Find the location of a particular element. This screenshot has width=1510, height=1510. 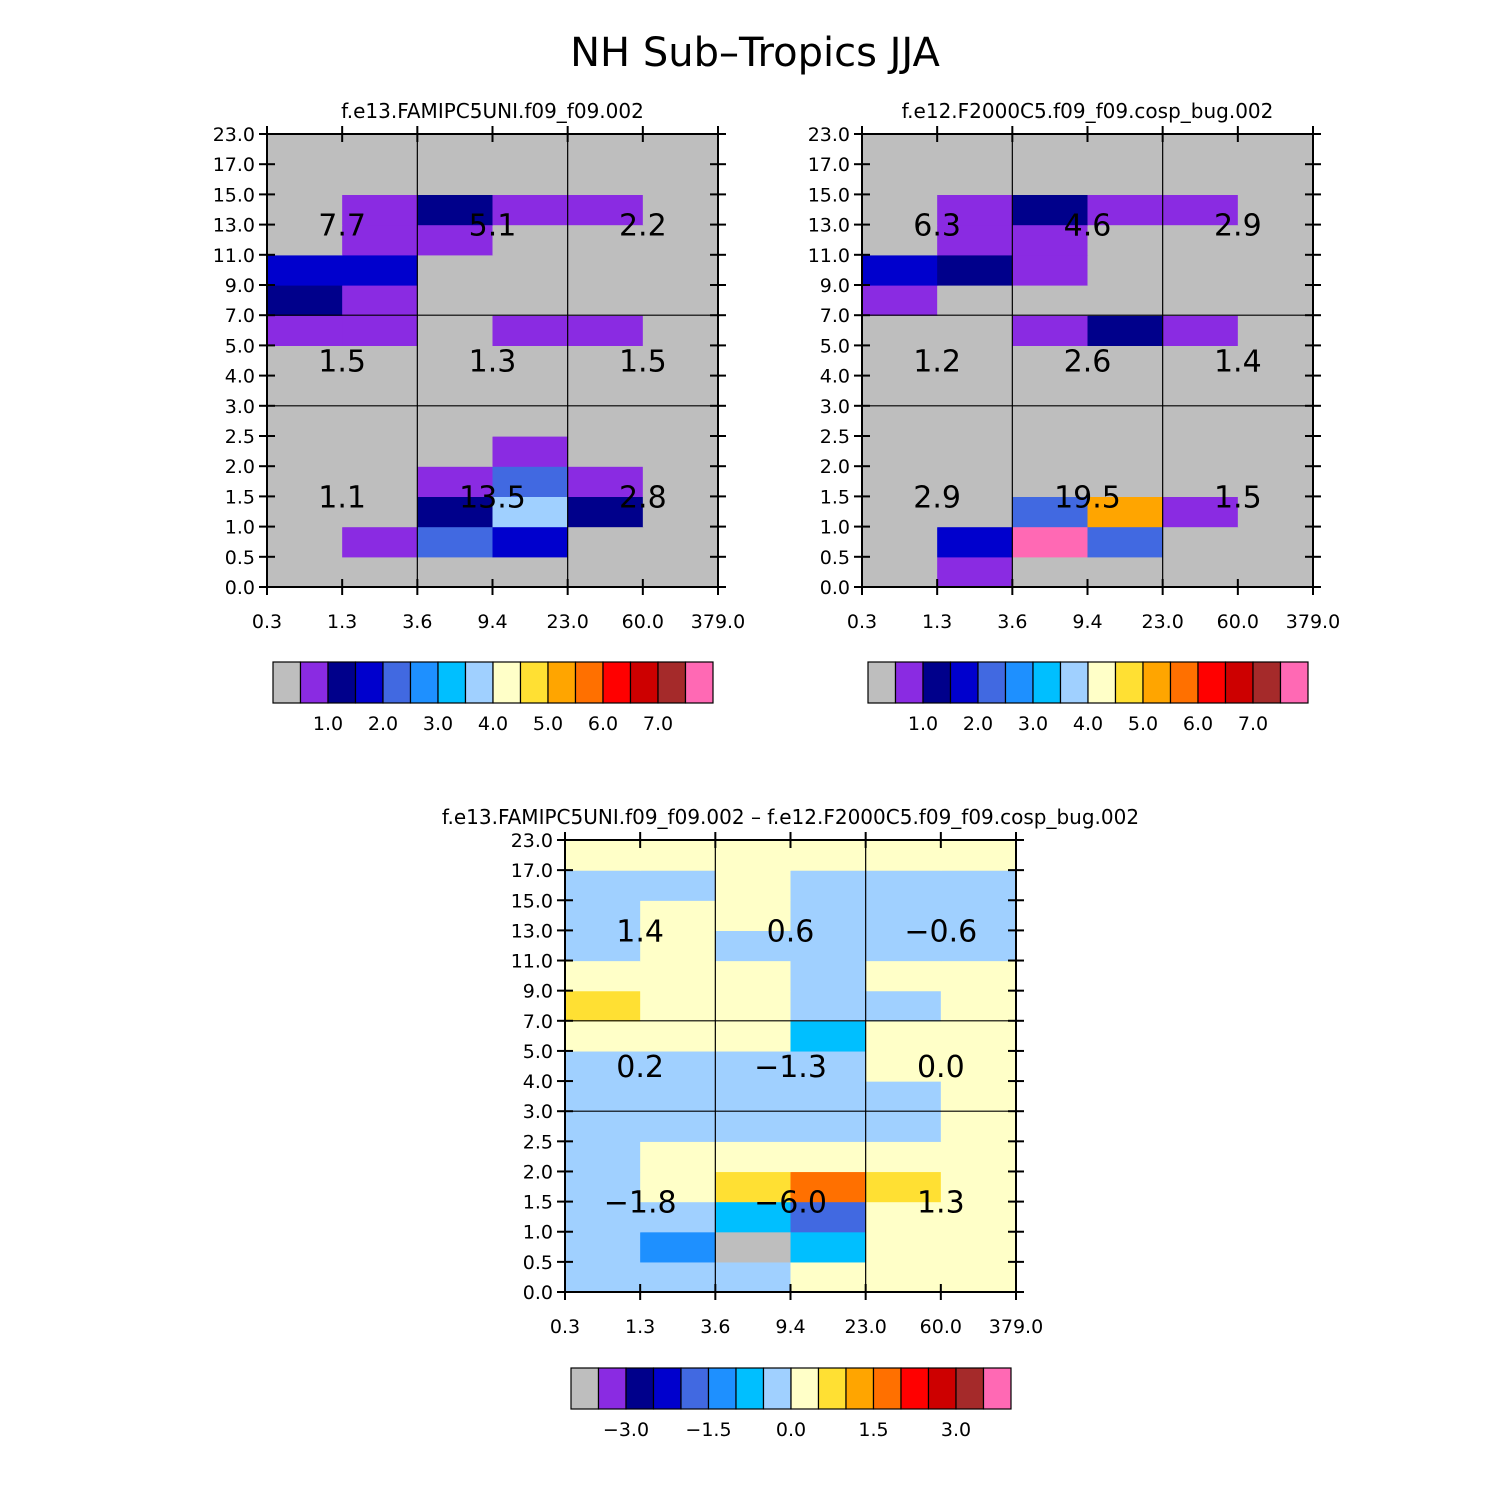

region-total-label: 5.1 is located at coordinates (493, 226).